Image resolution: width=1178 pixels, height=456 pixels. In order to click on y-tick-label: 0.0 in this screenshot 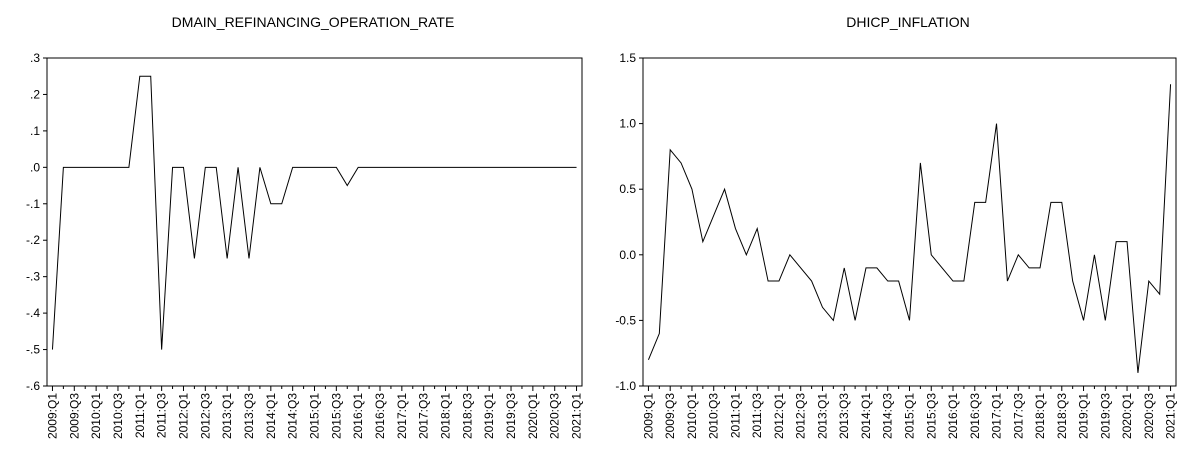, I will do `click(627, 255)`.